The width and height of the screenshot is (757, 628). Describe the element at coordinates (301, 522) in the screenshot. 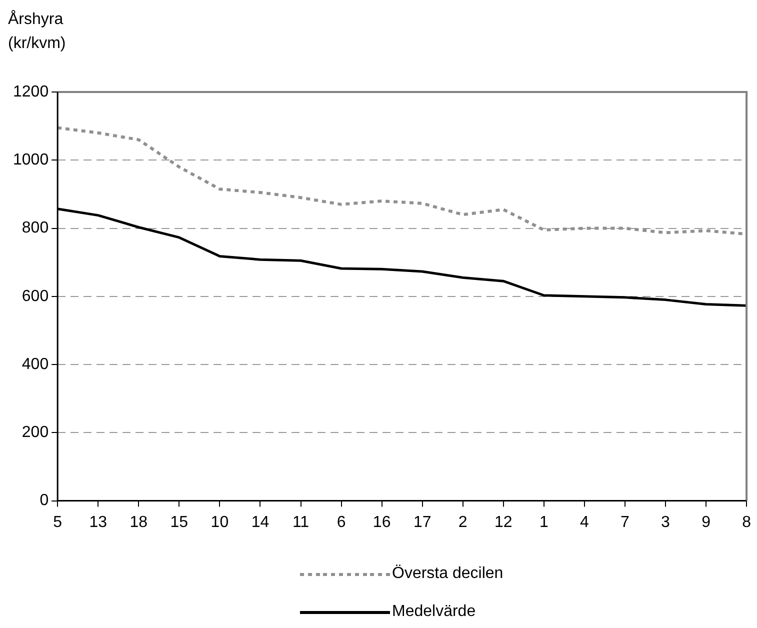

I see `x-tick-label: 11` at that location.